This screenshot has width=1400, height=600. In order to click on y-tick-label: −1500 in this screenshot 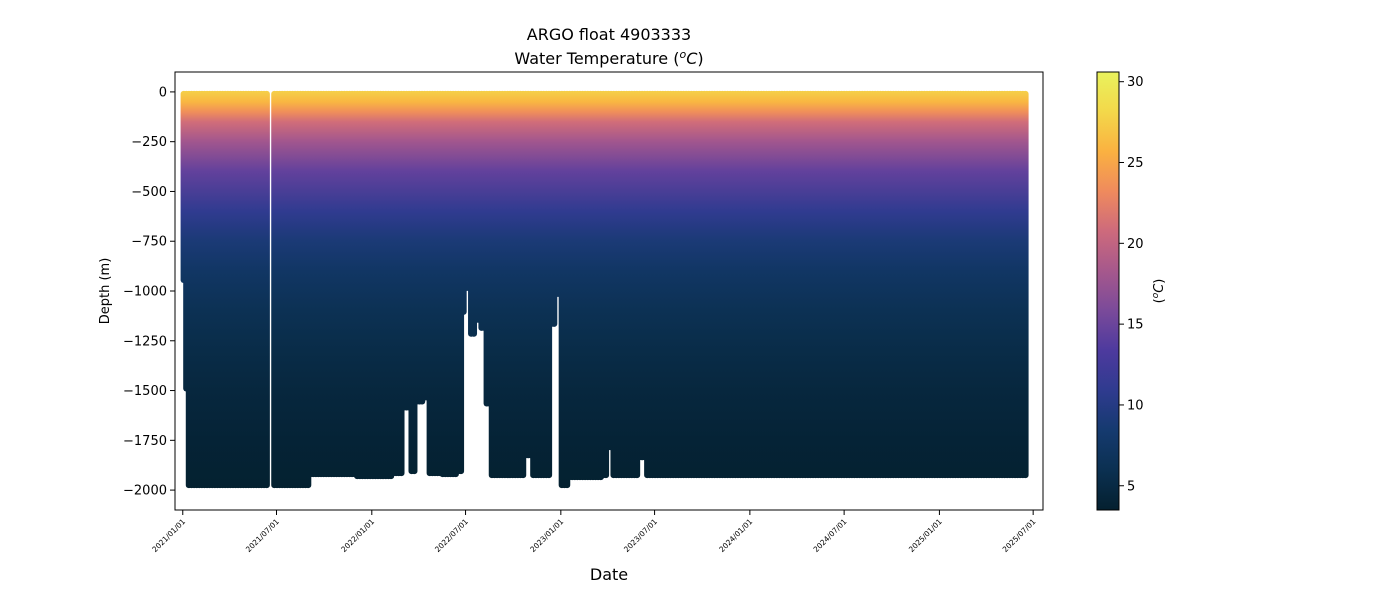, I will do `click(145, 391)`.